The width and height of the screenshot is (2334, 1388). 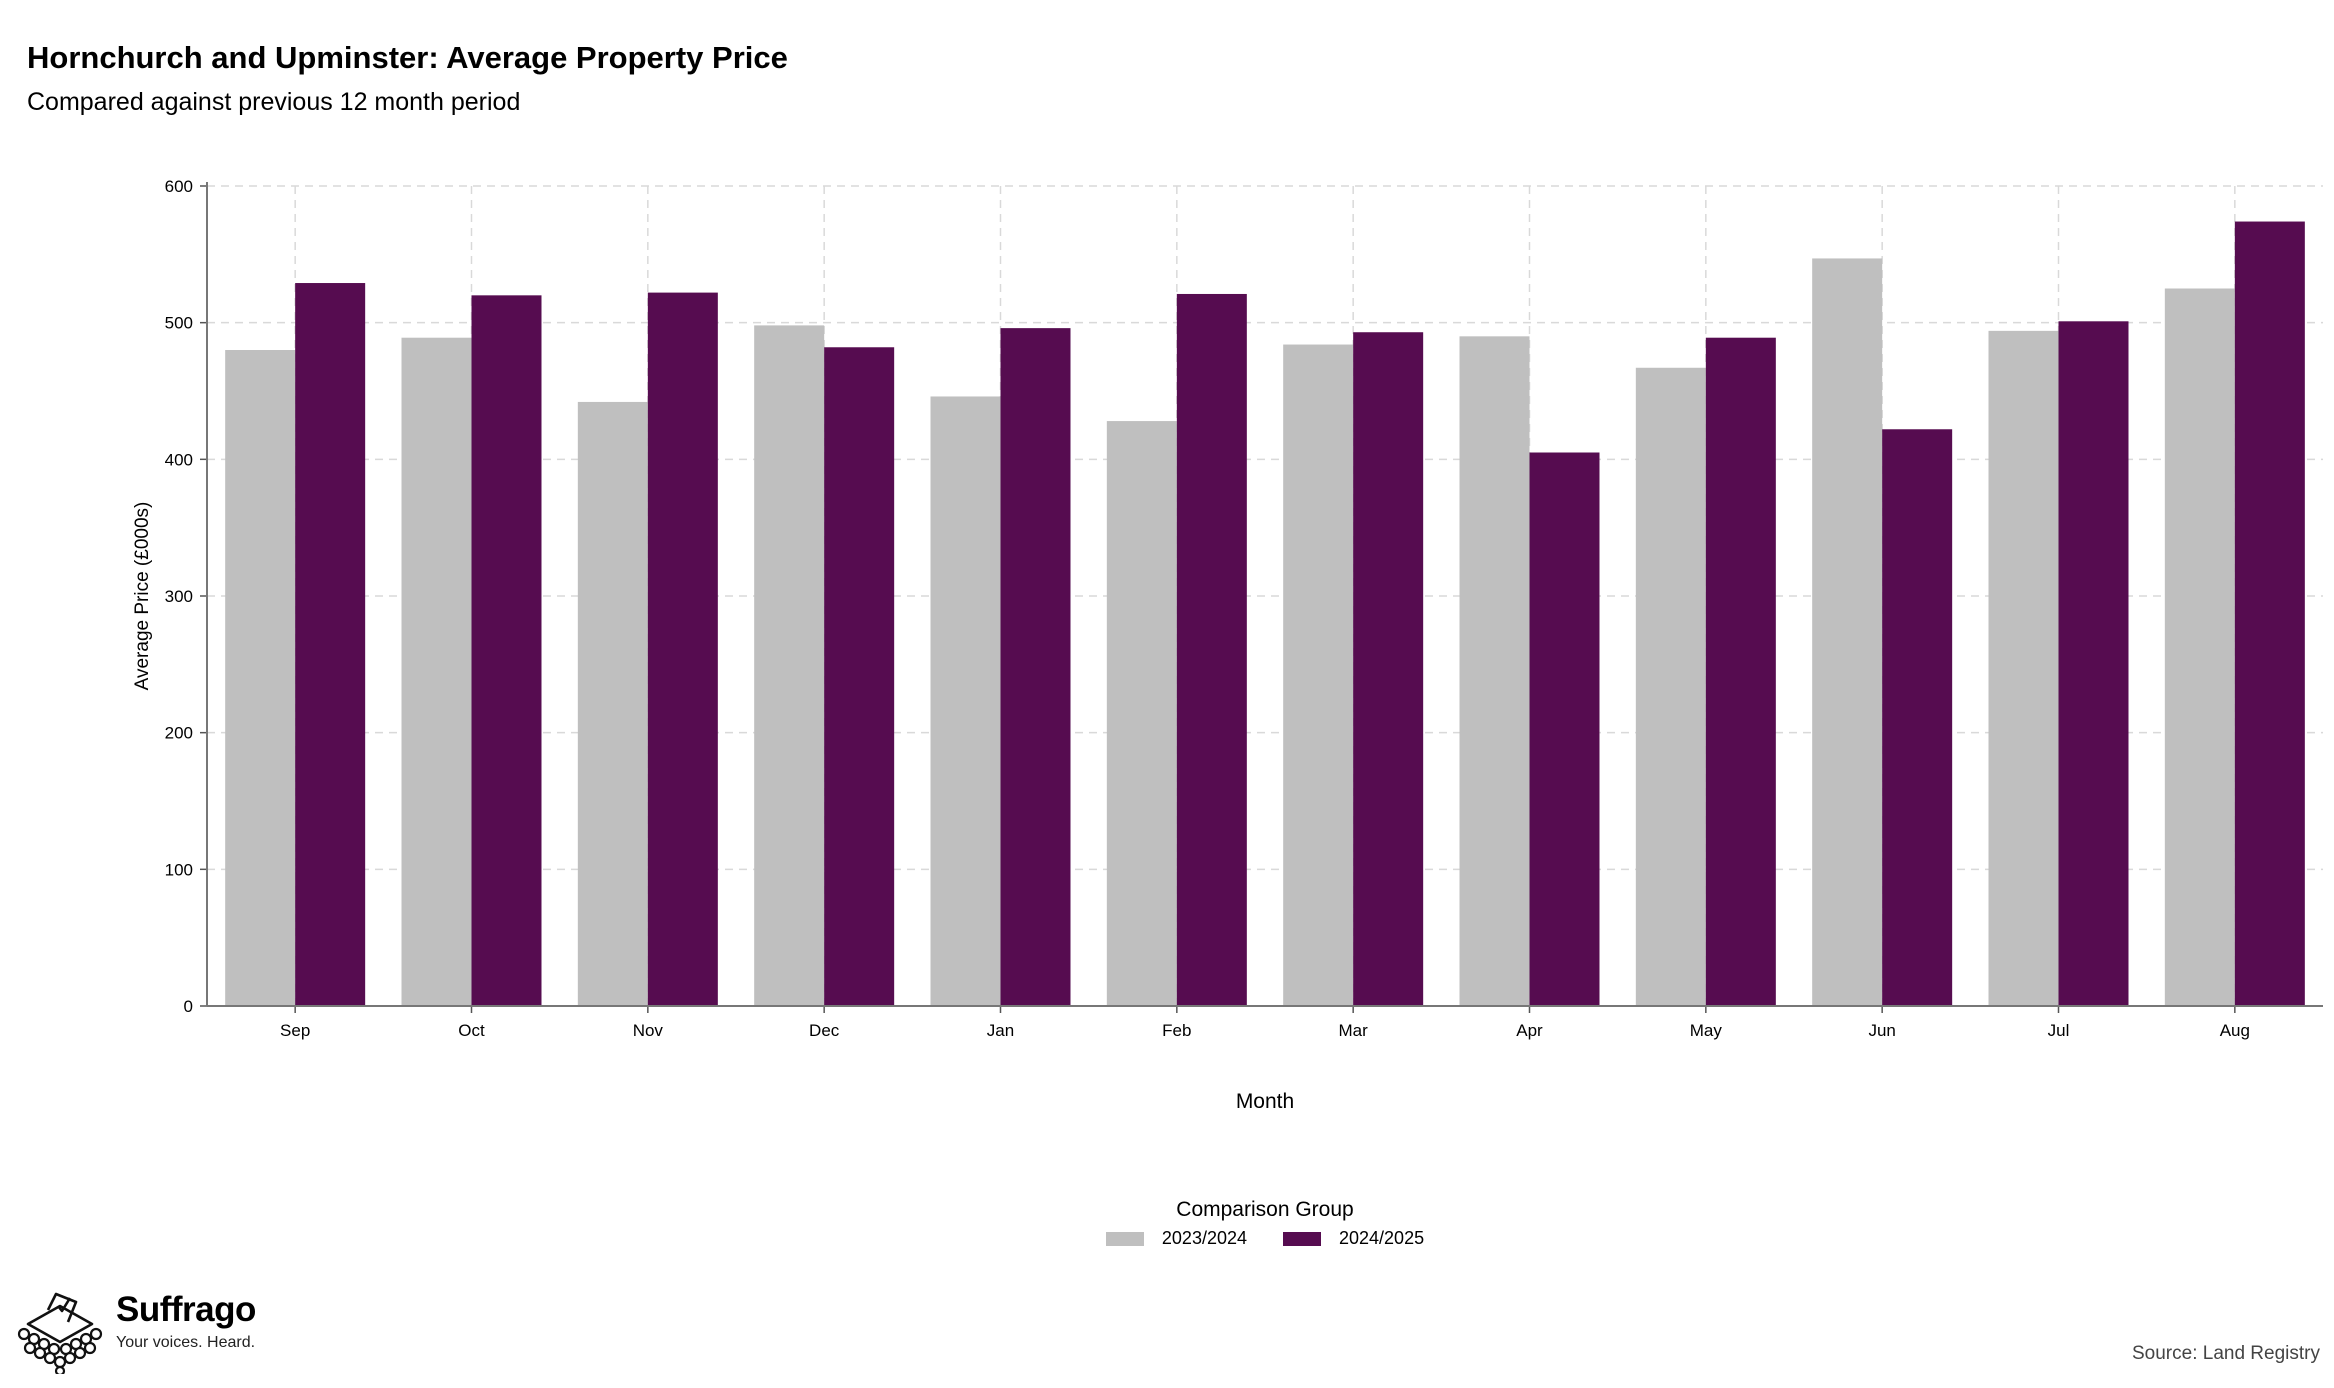 I want to click on legend-item-prev: 2023/2024, so click(x=1176, y=1238).